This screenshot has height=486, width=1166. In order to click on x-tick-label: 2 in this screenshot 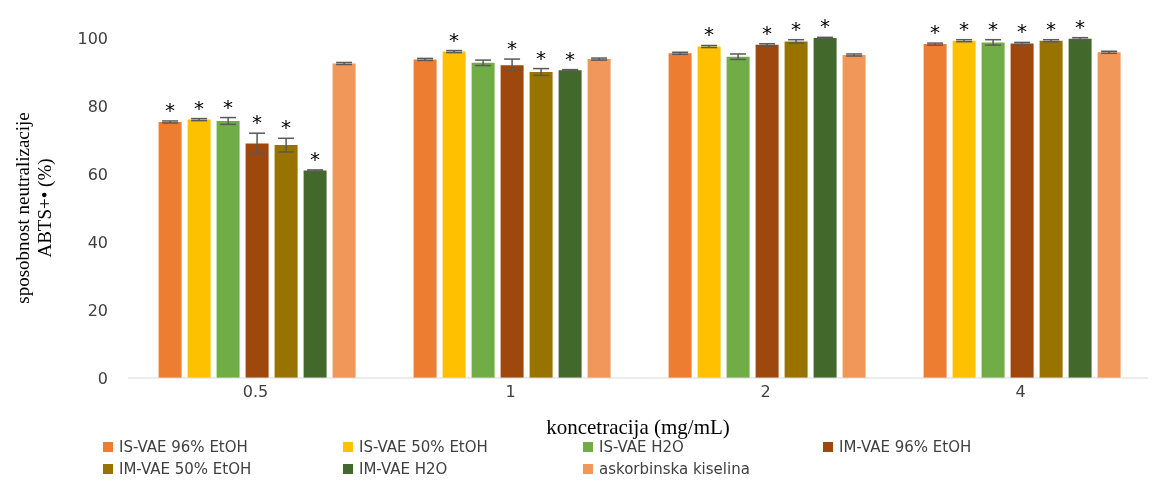, I will do `click(765, 392)`.